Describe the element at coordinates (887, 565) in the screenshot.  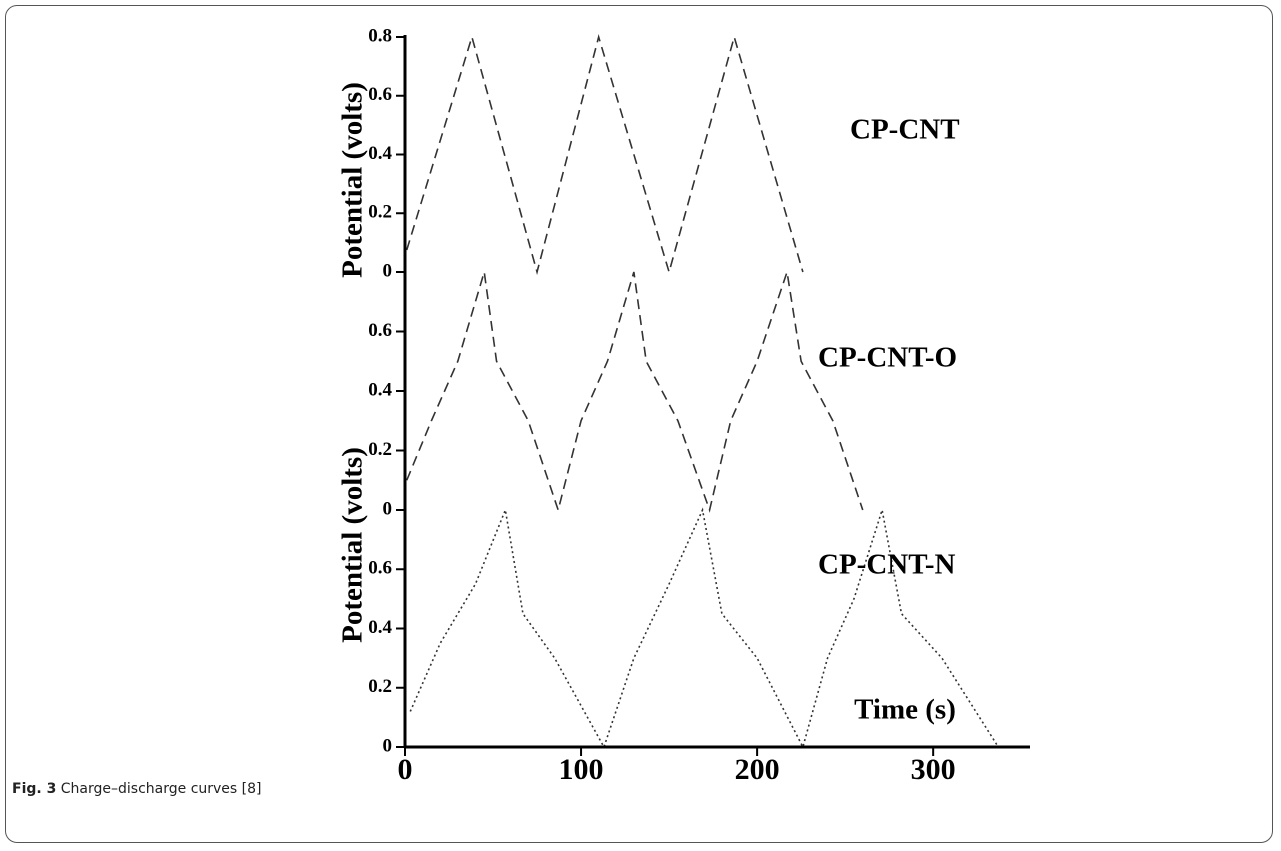
I see `series-label: CP-CNT-N` at that location.